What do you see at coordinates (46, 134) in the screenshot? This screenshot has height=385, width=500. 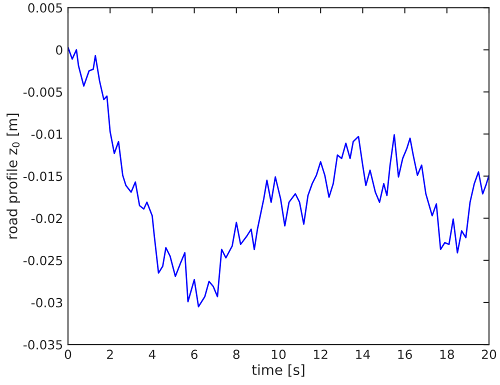 I see `y-tick-label: -0.01` at bounding box center [46, 134].